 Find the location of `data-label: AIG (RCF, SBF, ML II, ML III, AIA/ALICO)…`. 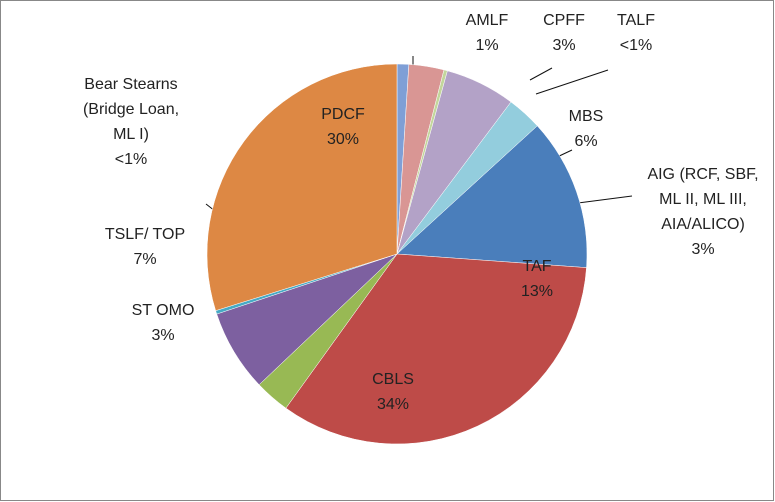

data-label: AIG (RCF, SBF, ML II, ML III, AIA/ALICO)… is located at coordinates (703, 212).